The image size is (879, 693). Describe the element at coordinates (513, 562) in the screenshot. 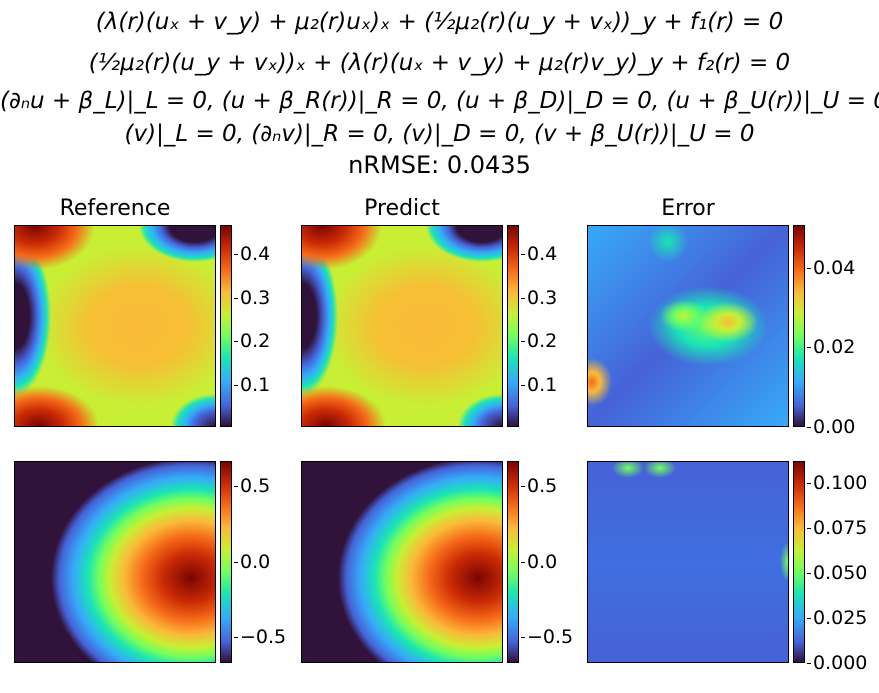

I see `colorbar-v-predict` at that location.